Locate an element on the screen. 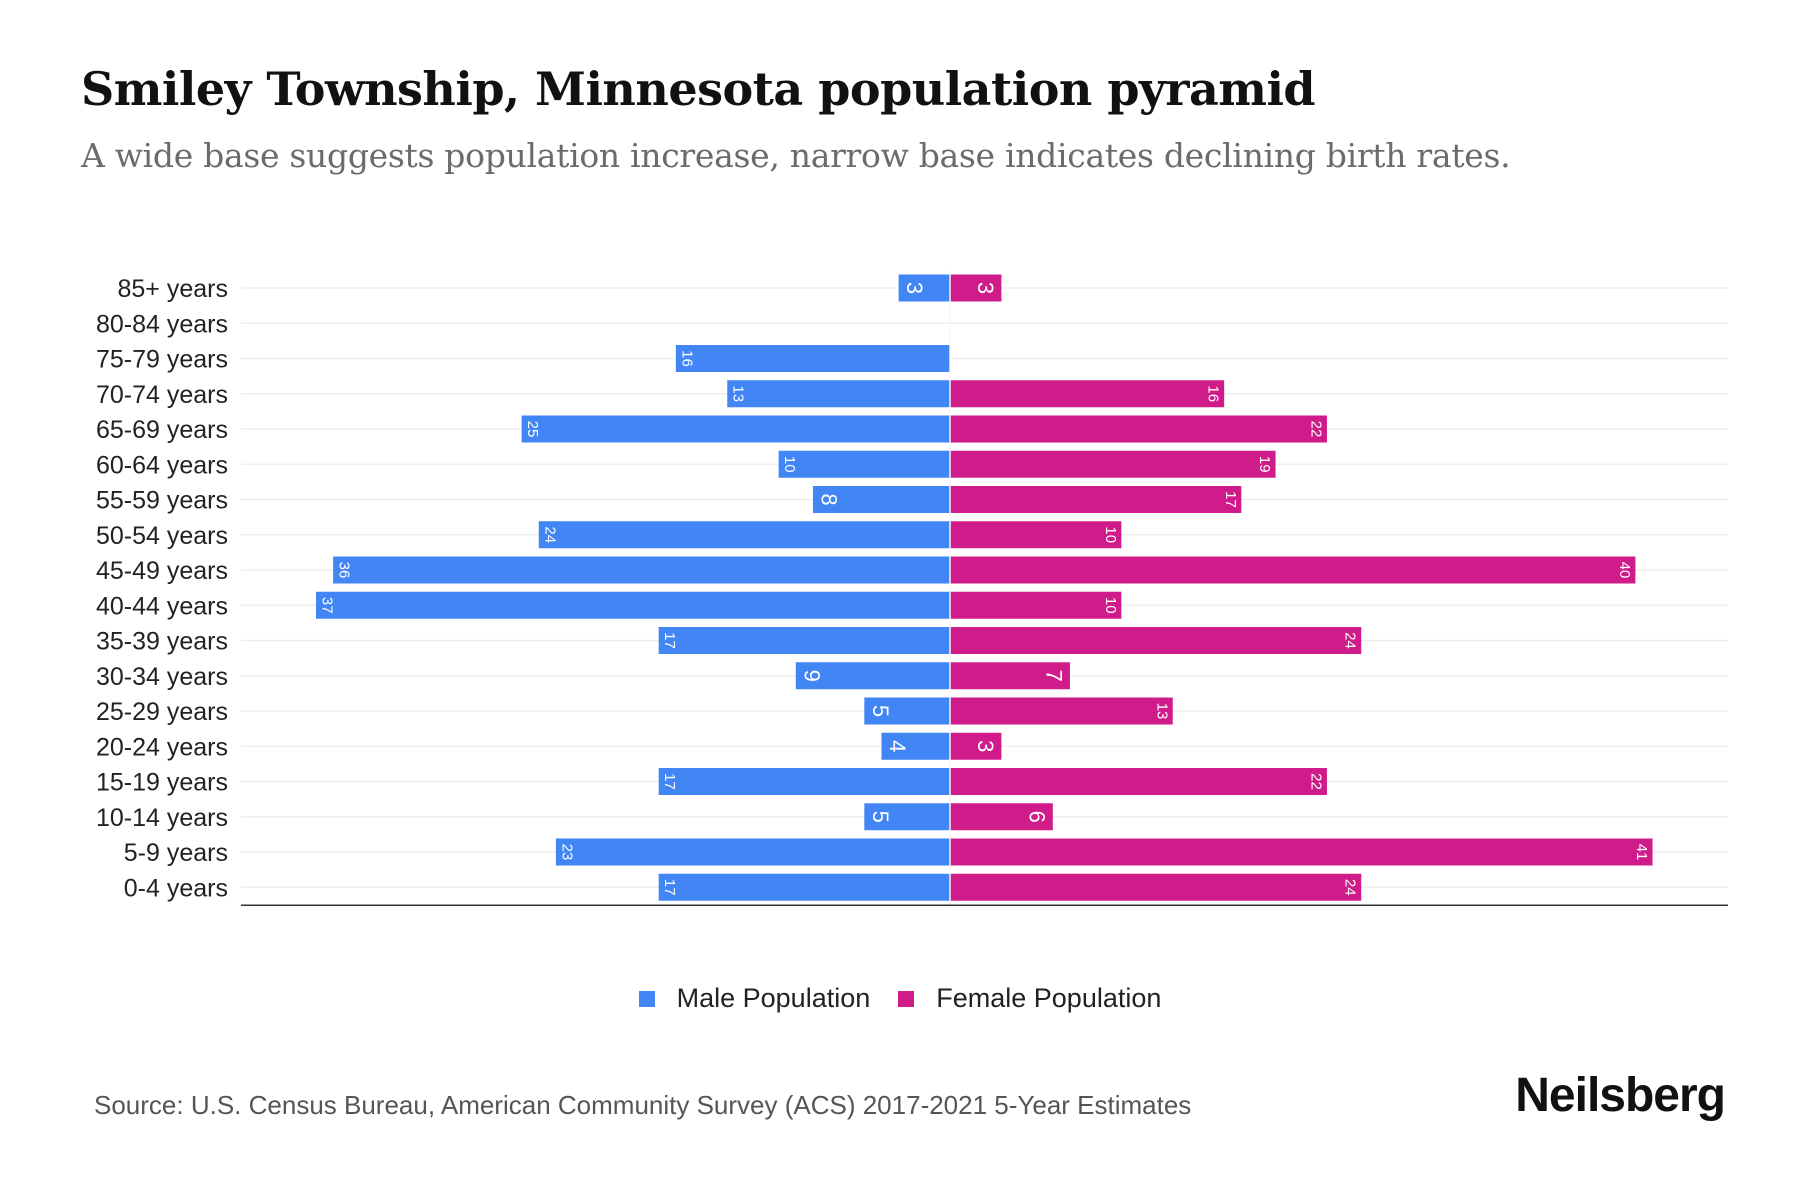 The height and width of the screenshot is (1200, 1800). y-tick-label: 40-44 years is located at coordinates (162, 606).